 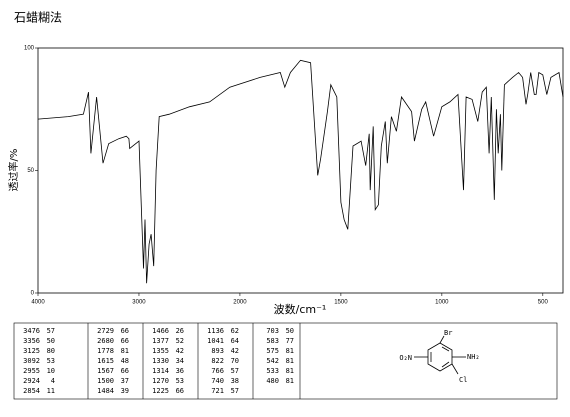 I want to click on x-tick-label: 4000, so click(x=38, y=303).